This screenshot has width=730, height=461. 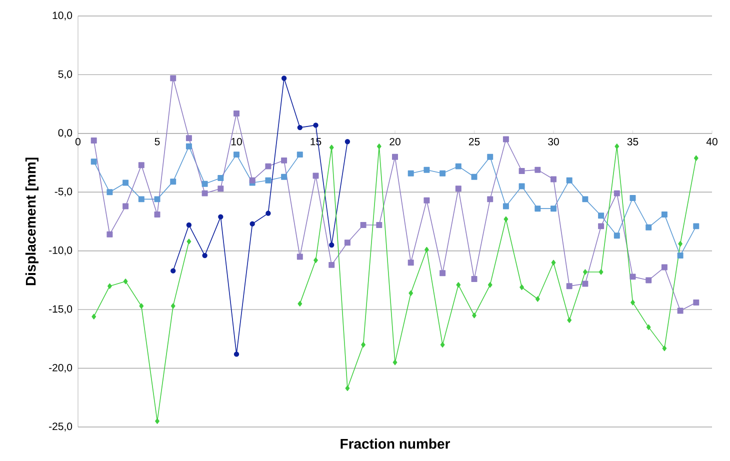 I want to click on y-tick-label: -20,0, so click(x=60, y=368).